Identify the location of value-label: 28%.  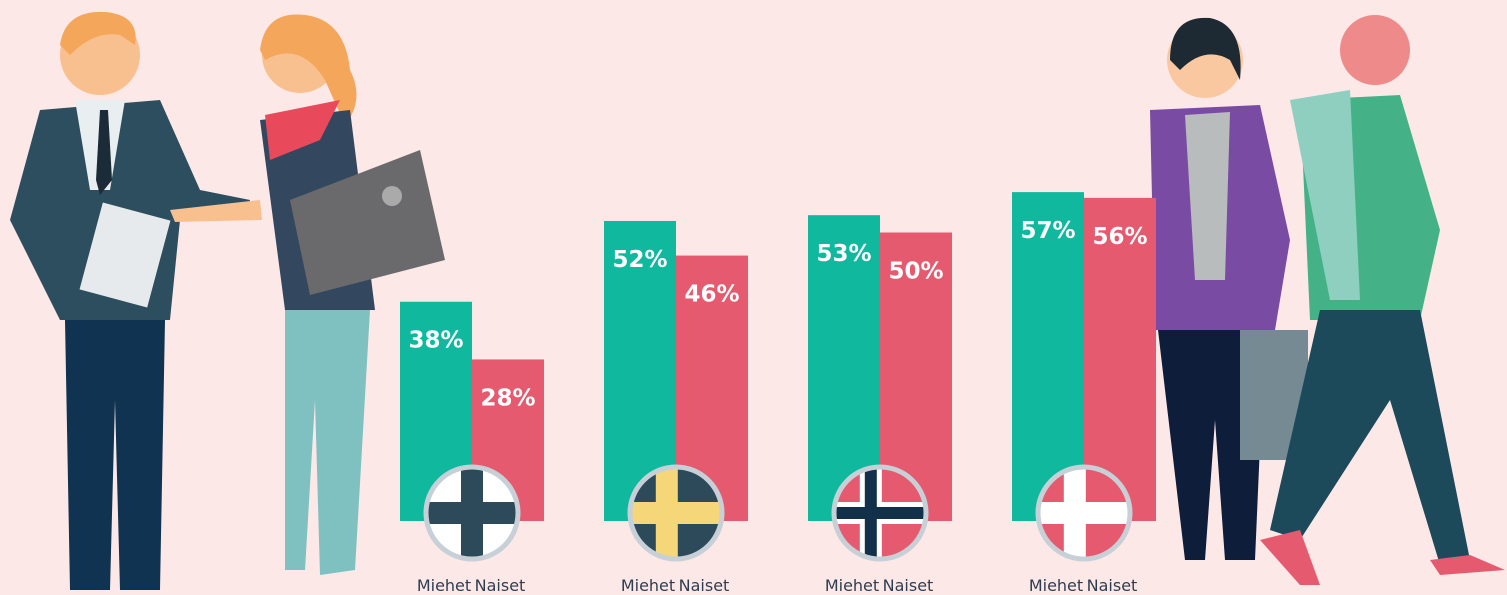
(507, 398).